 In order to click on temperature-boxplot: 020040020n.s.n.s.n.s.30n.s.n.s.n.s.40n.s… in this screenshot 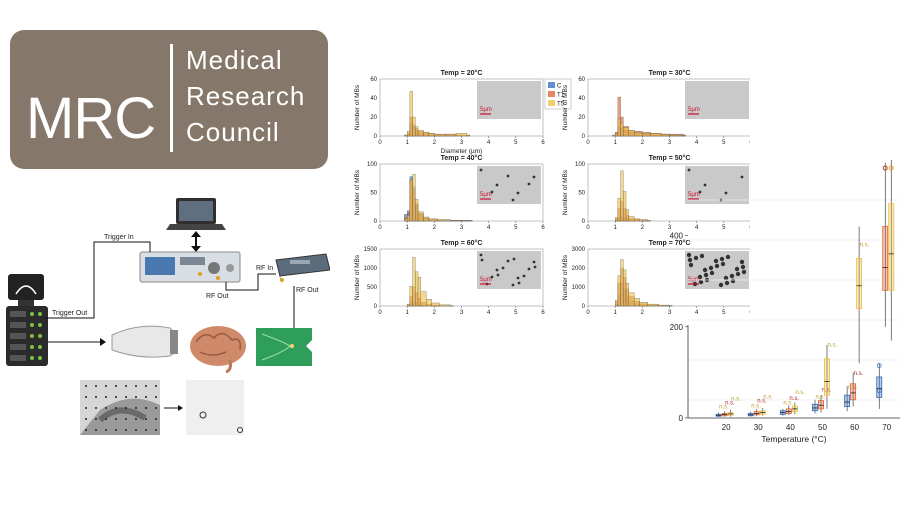, I will do `click(785, 302)`.